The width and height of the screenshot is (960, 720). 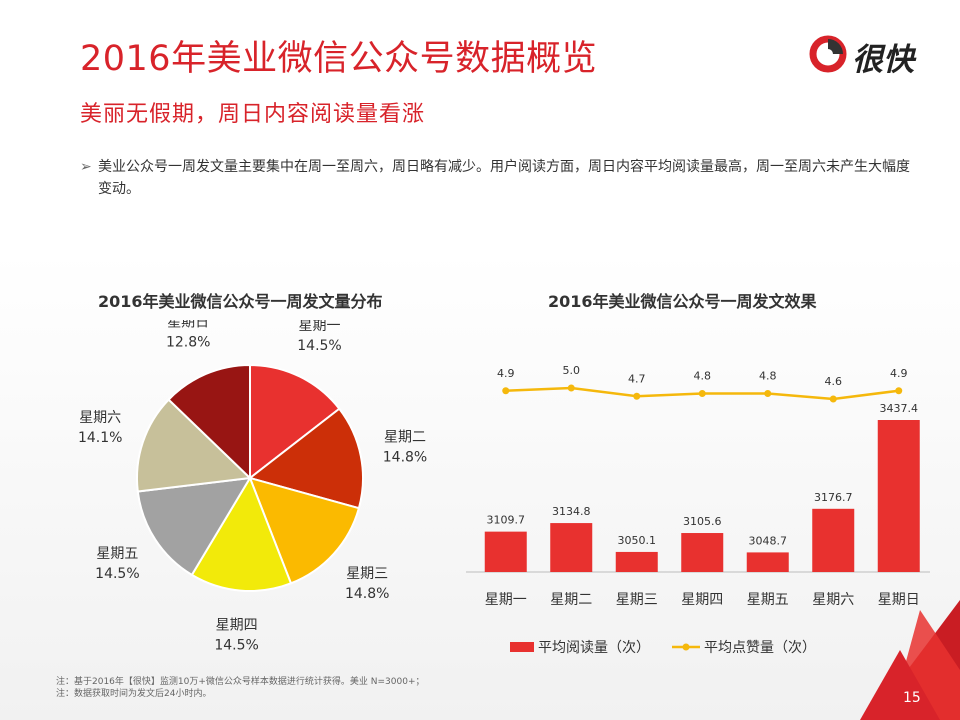 I want to click on pie-label-4: 星期四, so click(x=237, y=625).